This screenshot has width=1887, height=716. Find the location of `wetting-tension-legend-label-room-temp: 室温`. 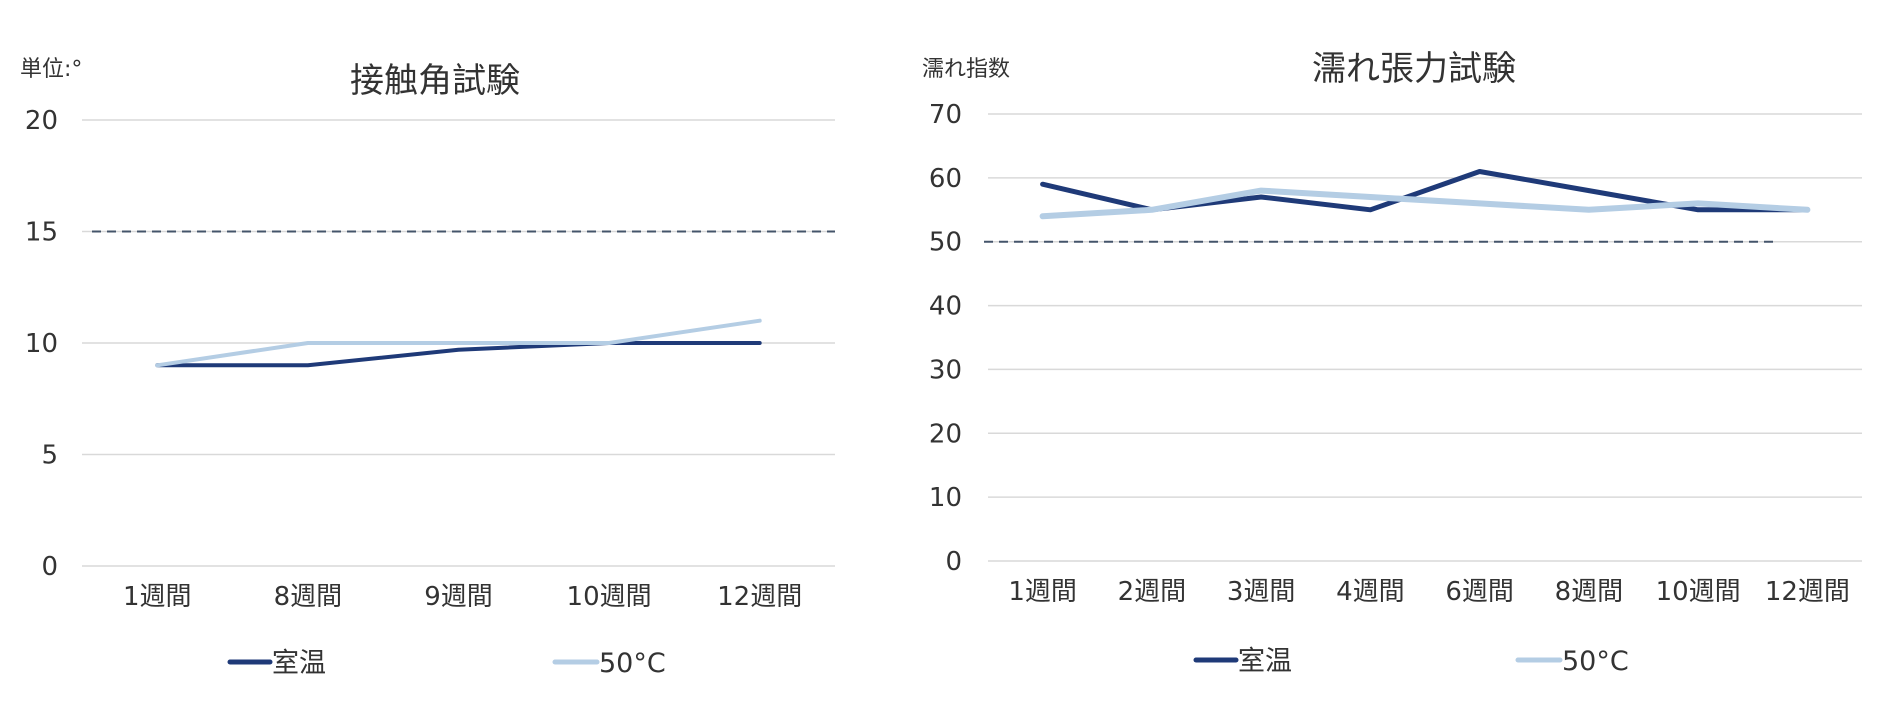

wetting-tension-legend-label-room-temp: 室温 is located at coordinates (1265, 661).